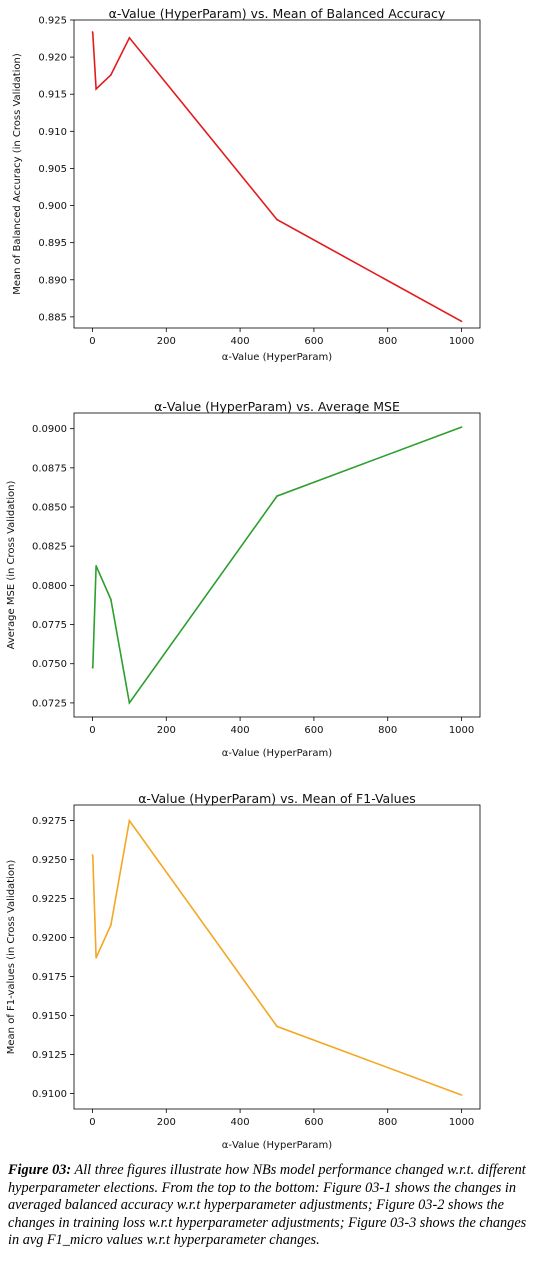 This screenshot has width=536, height=1288. I want to click on y-tick-label: 0.0875, so click(49, 468).